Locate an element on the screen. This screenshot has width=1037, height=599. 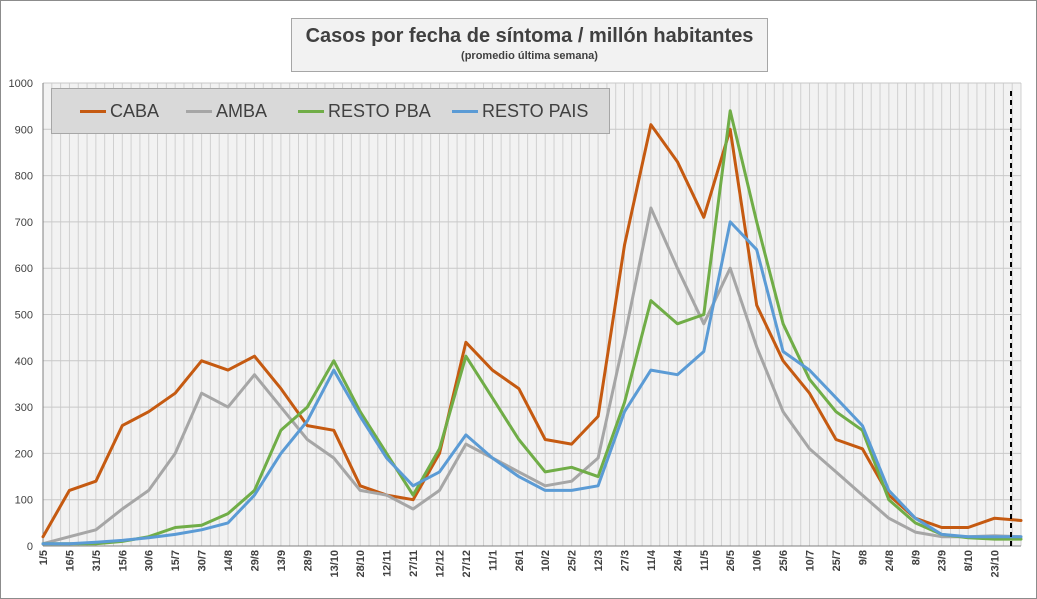
x-tick-label: 25/7 is located at coordinates (837, 560).